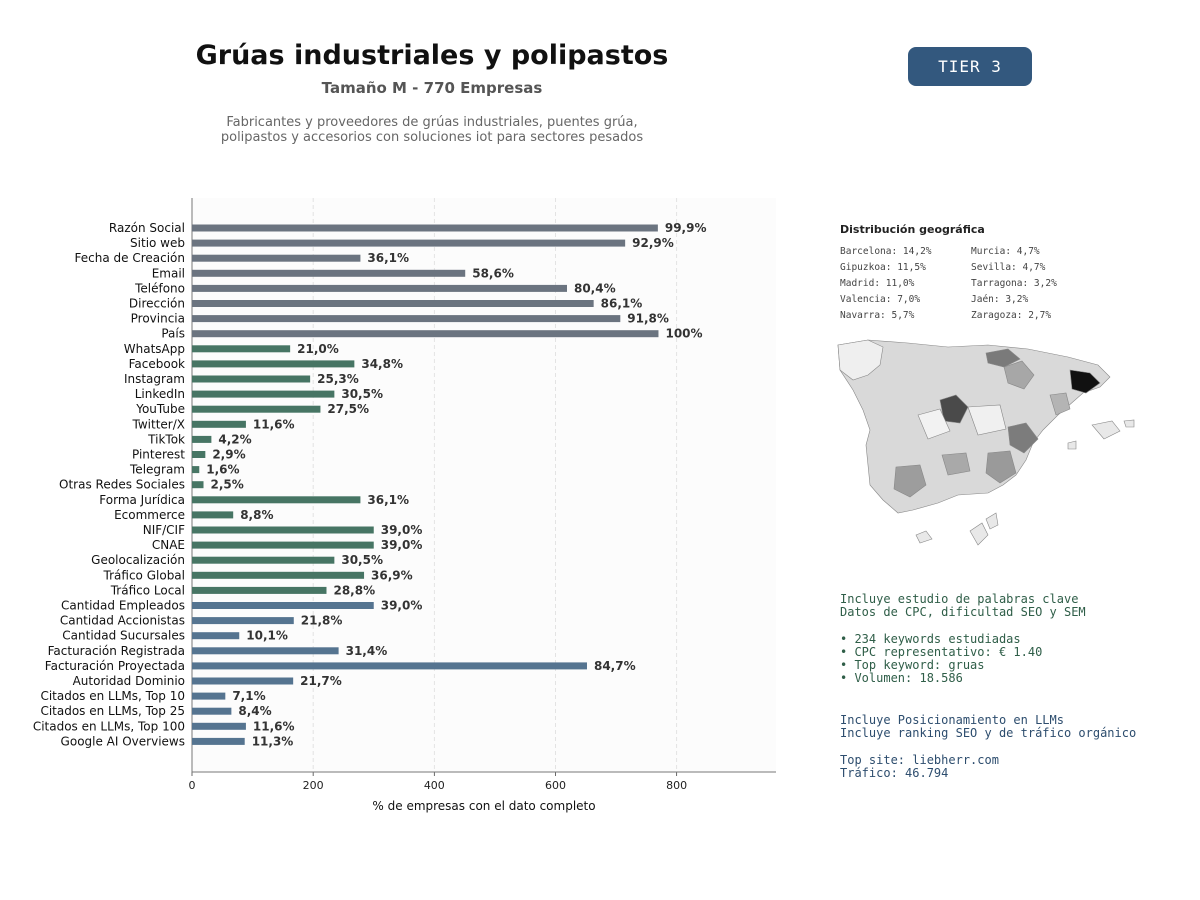 The image size is (1200, 900). I want to click on category-label: Pinterest, so click(158, 455).